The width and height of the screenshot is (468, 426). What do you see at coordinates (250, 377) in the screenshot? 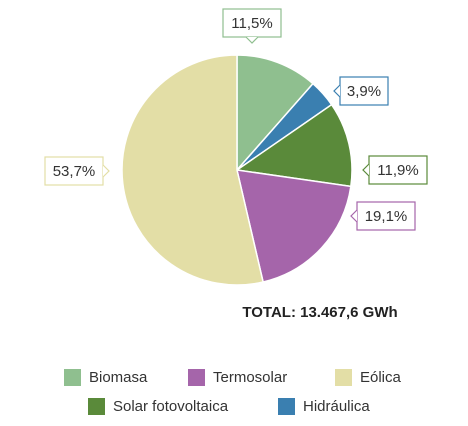
I see `legend-label: Termosolar` at bounding box center [250, 377].